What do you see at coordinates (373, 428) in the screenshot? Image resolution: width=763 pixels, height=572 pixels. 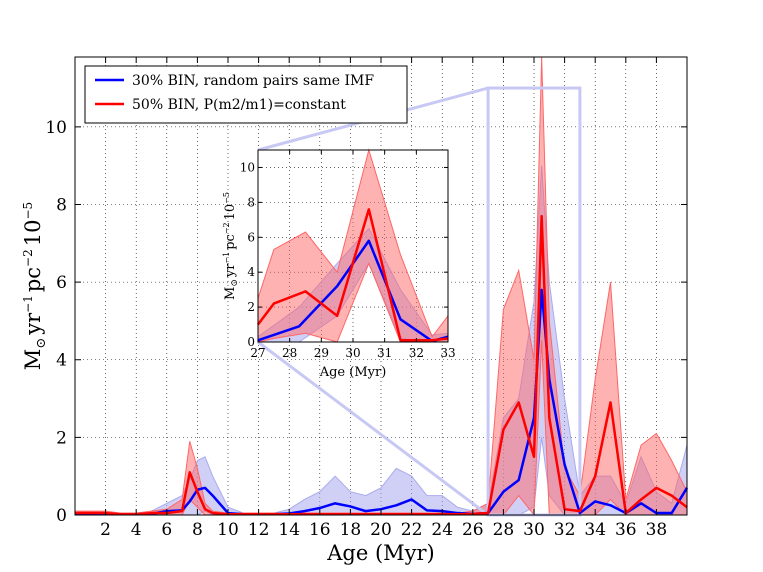 I see `zoom-connector-bottom` at bounding box center [373, 428].